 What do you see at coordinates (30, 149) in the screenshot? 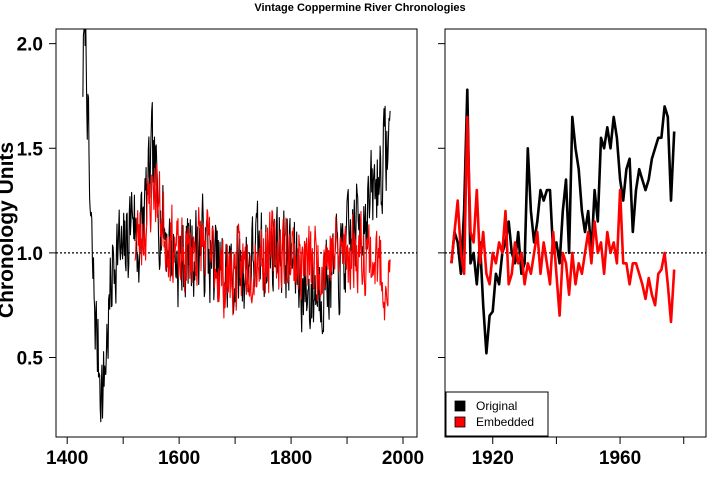
I see `y-tick-label: 1.5` at bounding box center [30, 149].